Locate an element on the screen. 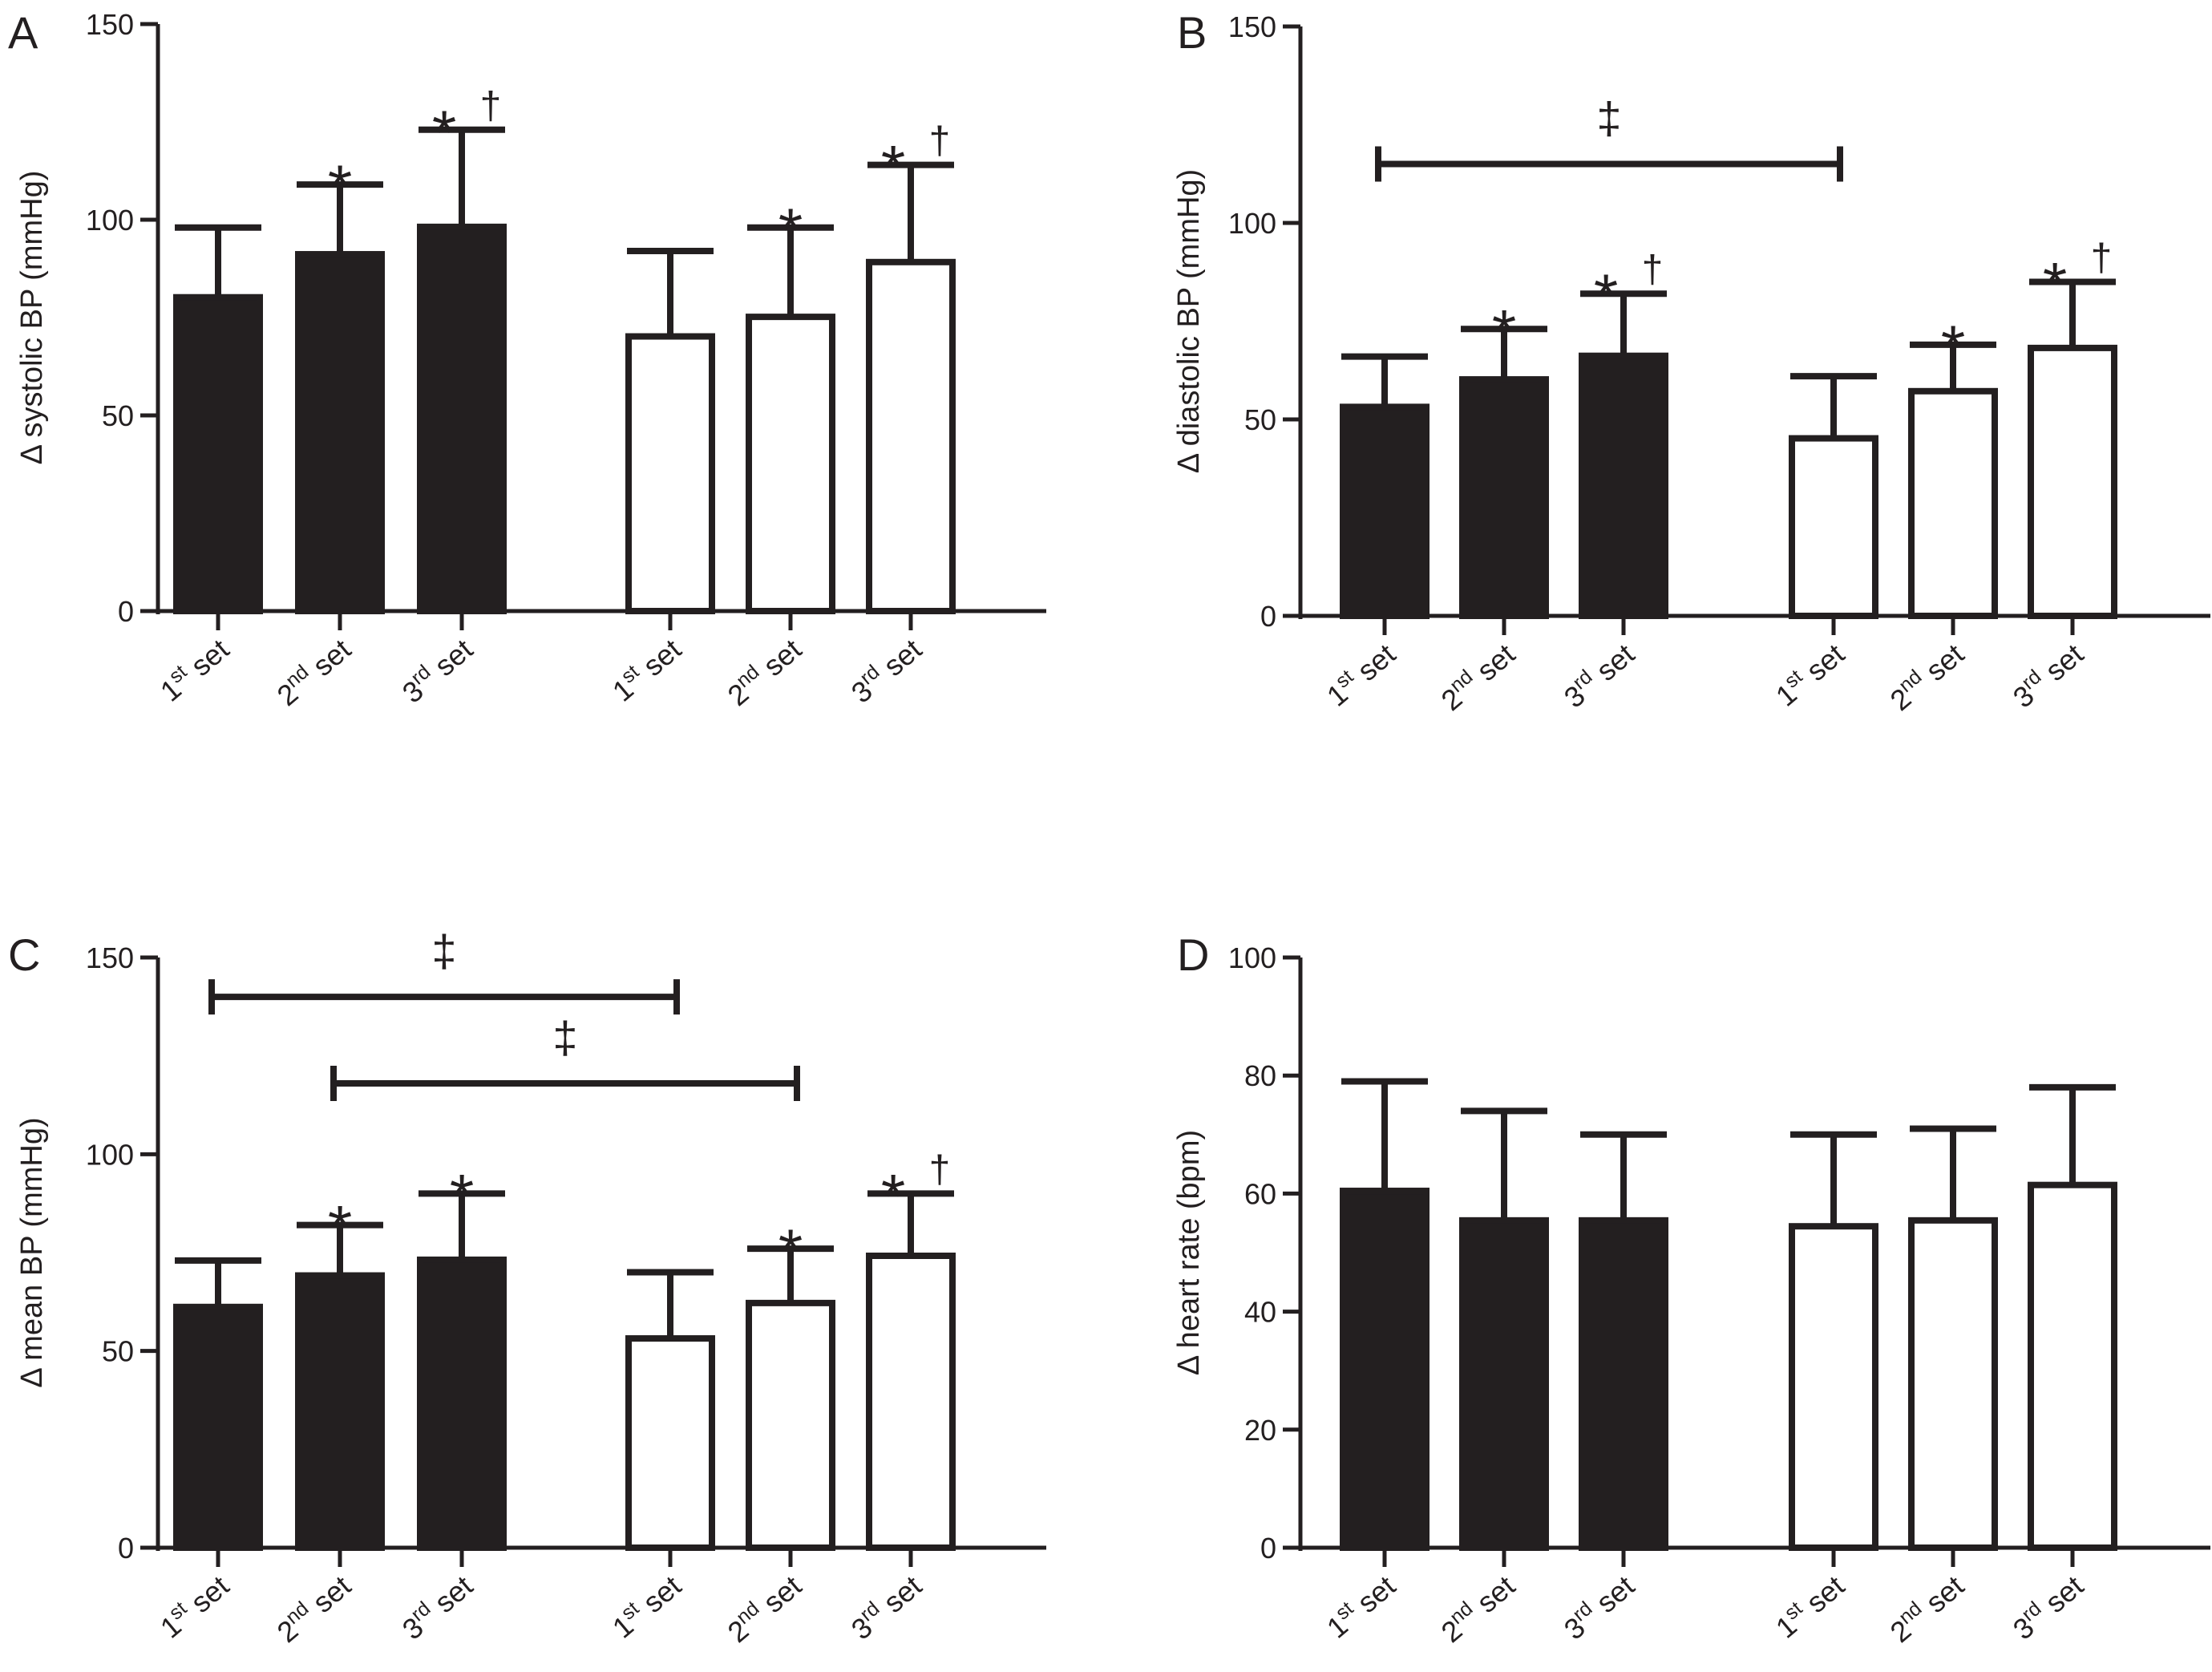 Image resolution: width=2212 pixels, height=1672 pixels. y-axis-label: Δ heart rate (bpm) is located at coordinates (1189, 1252).